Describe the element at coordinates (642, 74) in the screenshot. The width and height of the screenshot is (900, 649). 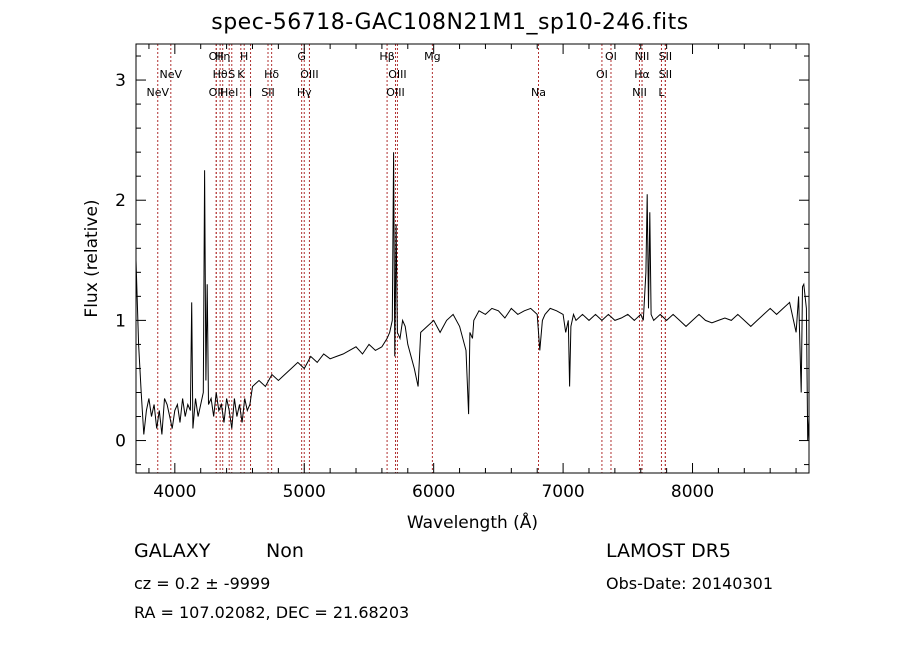
I see `spectral-line-label: Hα` at that location.